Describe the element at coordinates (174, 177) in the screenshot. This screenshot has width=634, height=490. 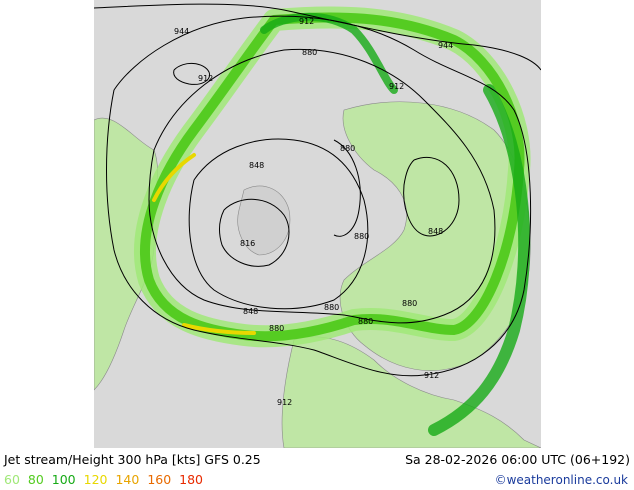
I see `jet-band-core` at that location.